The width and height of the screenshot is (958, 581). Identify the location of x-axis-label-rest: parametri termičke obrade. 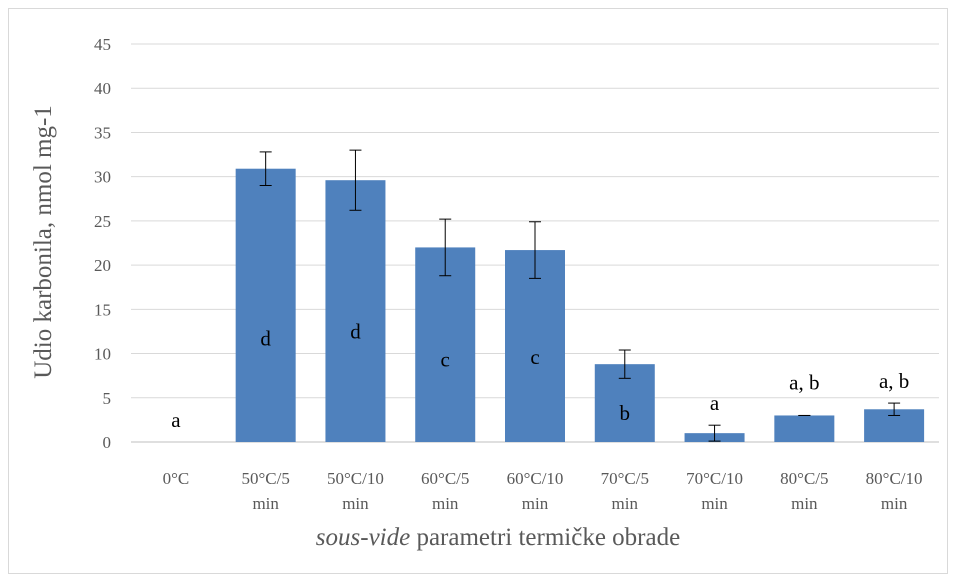
(545, 537).